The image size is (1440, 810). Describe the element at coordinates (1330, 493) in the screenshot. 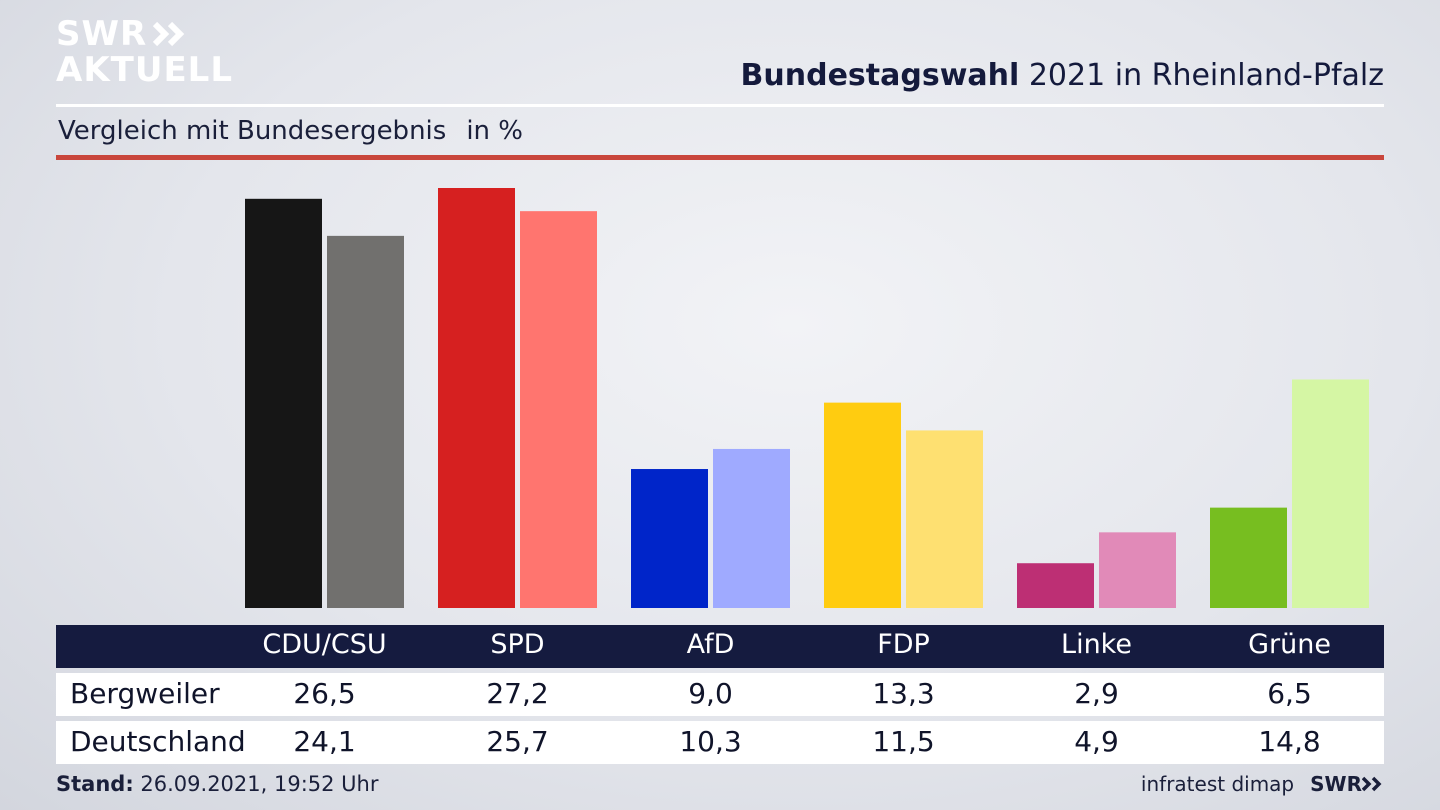

I see `bar-gr-ne-deutschland` at that location.